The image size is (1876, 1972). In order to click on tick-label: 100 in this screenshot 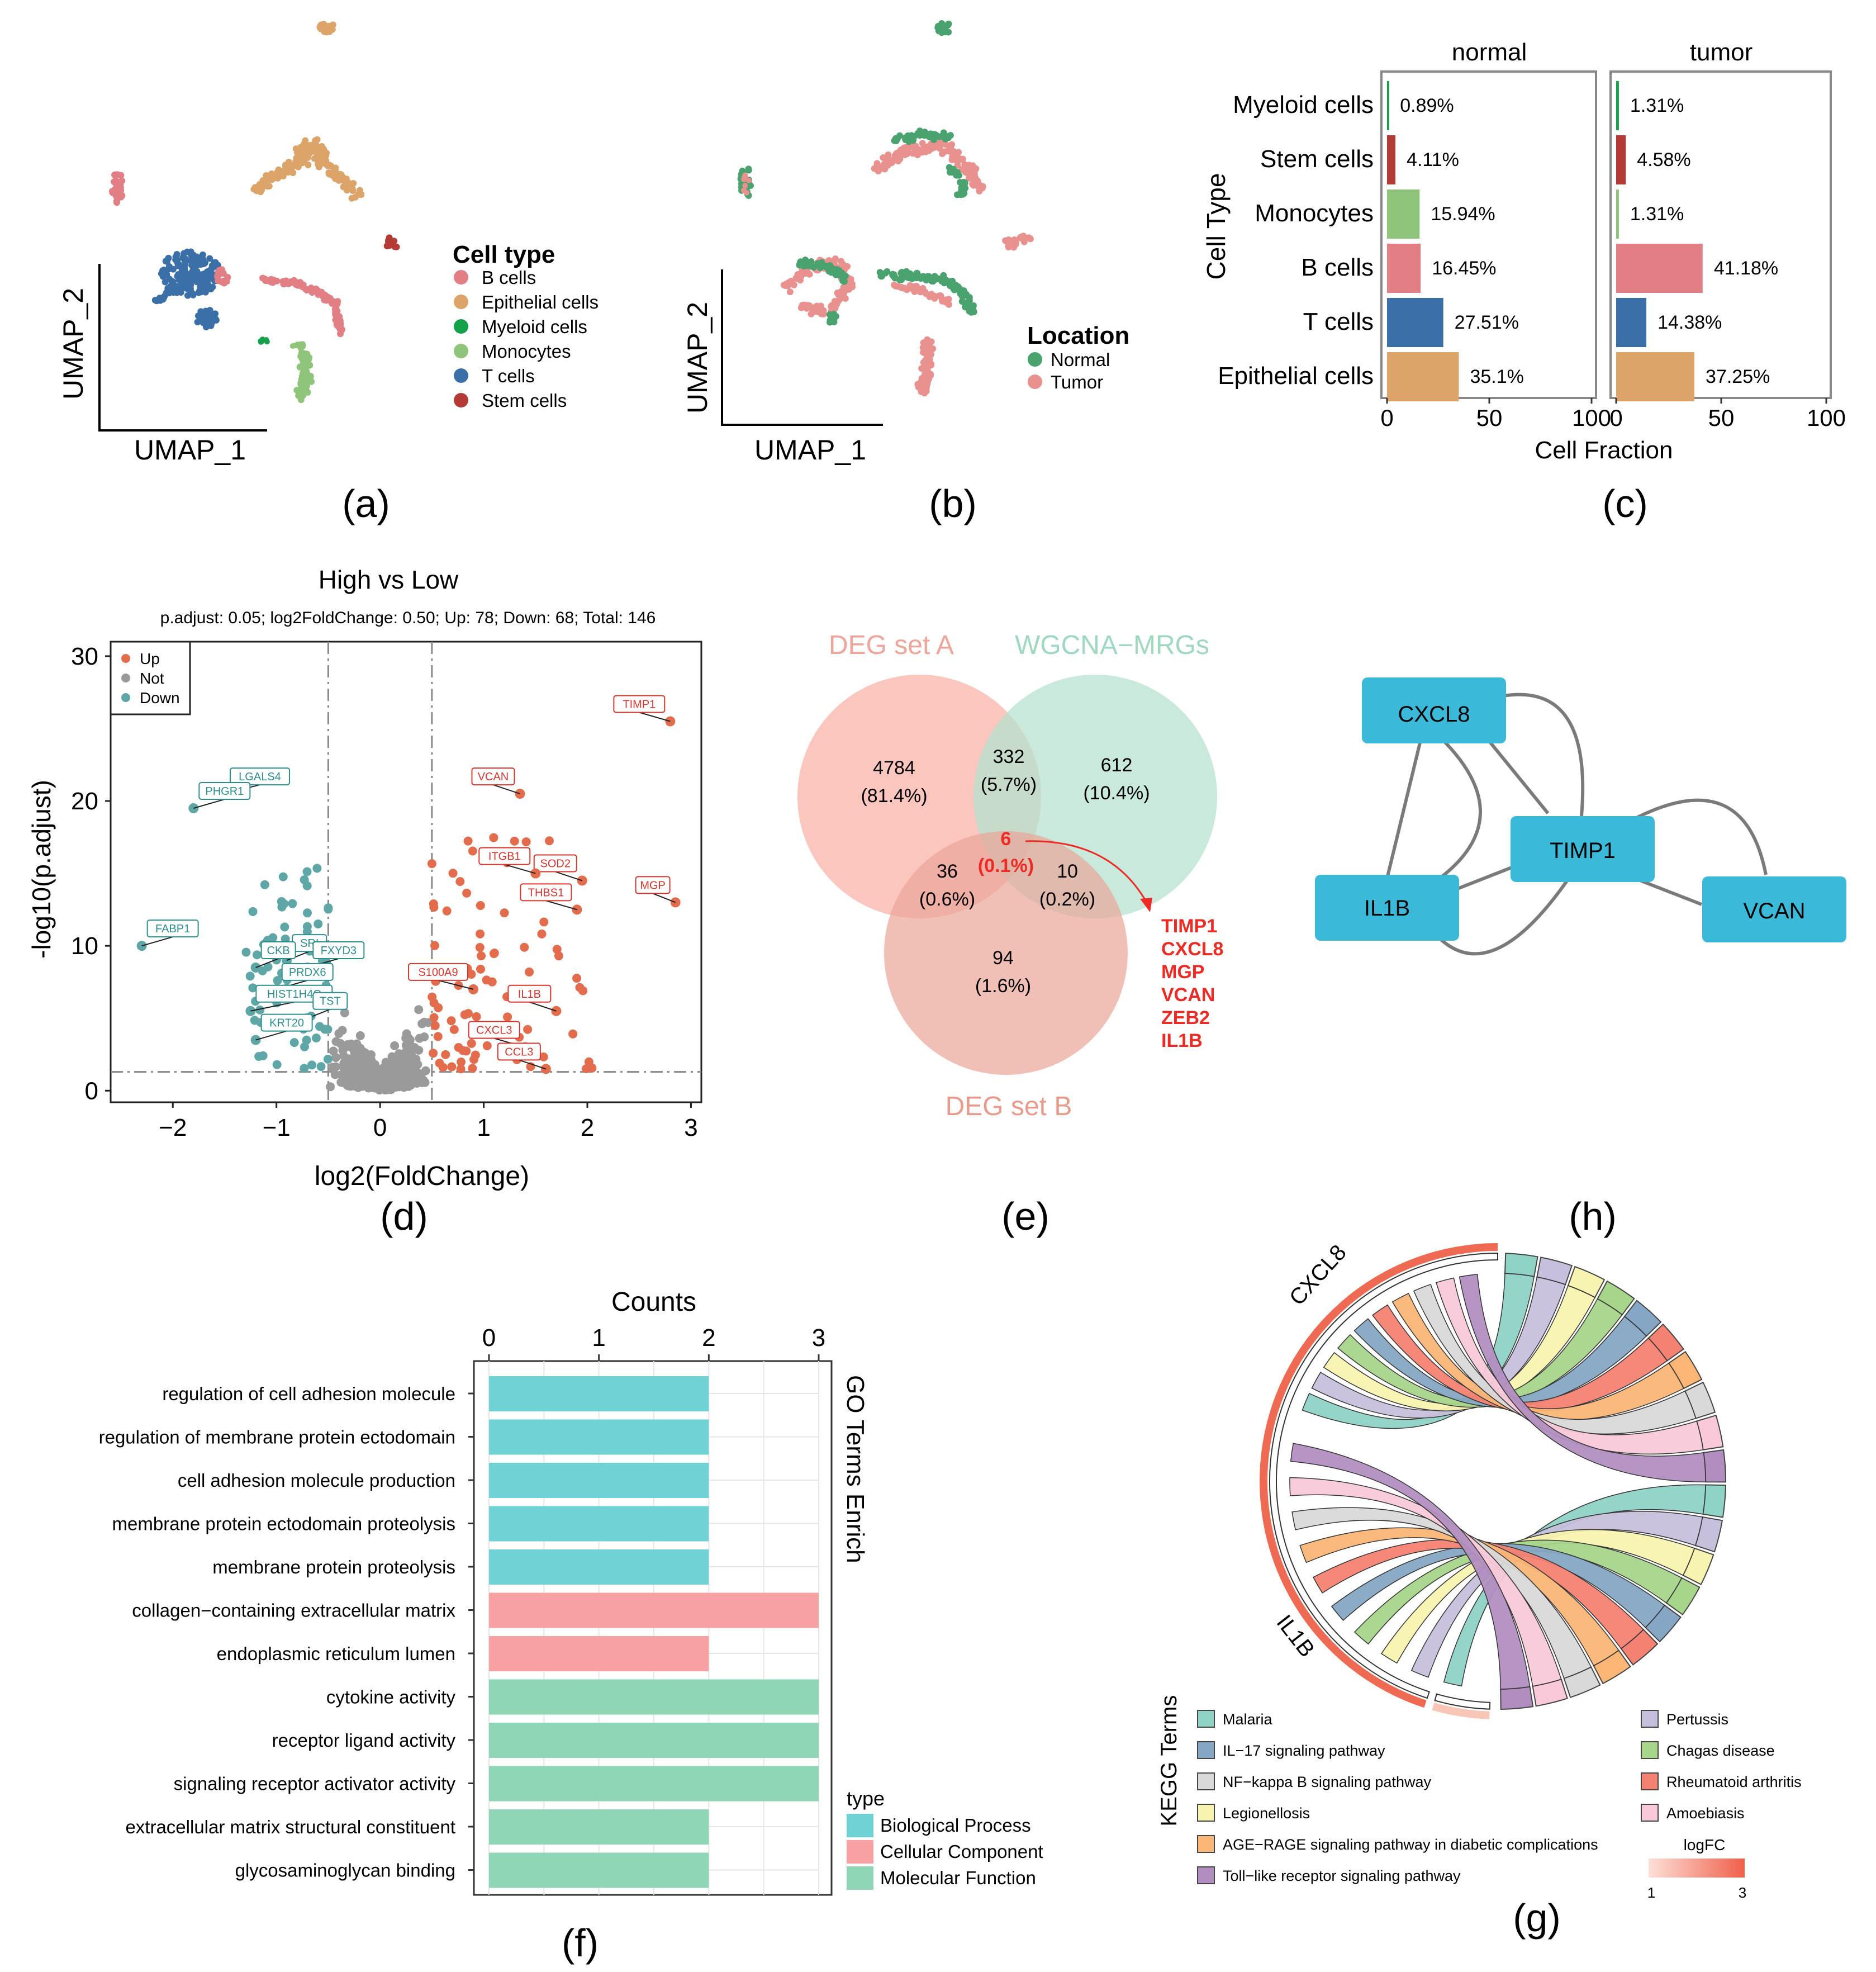, I will do `click(1826, 418)`.